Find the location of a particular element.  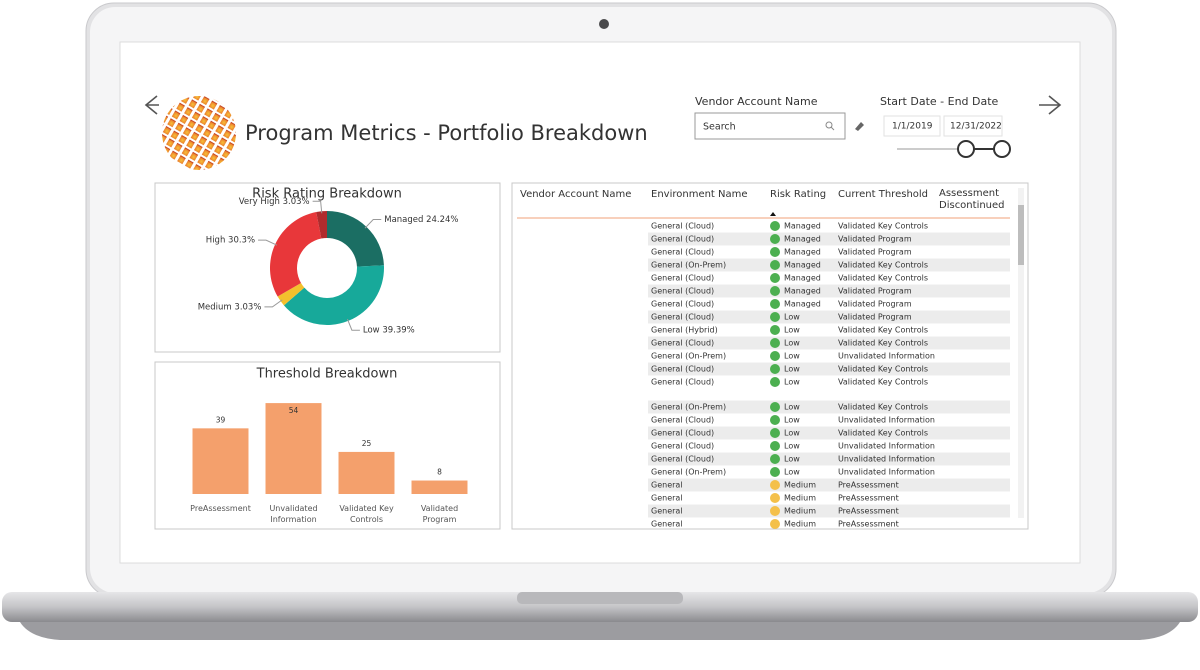

next-arrow is located at coordinates (1050, 105).